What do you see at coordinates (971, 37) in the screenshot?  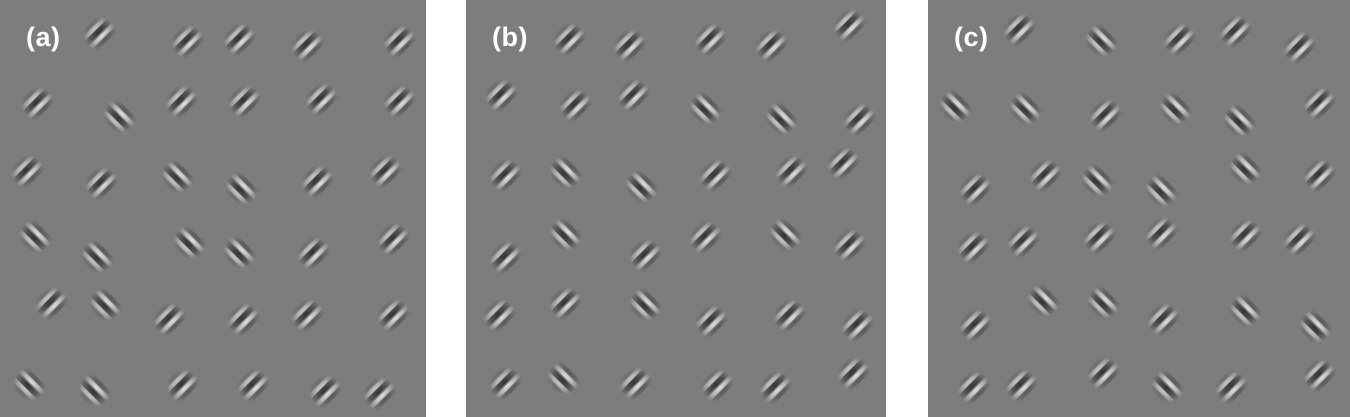 I see `panel-label-c: (c)` at bounding box center [971, 37].